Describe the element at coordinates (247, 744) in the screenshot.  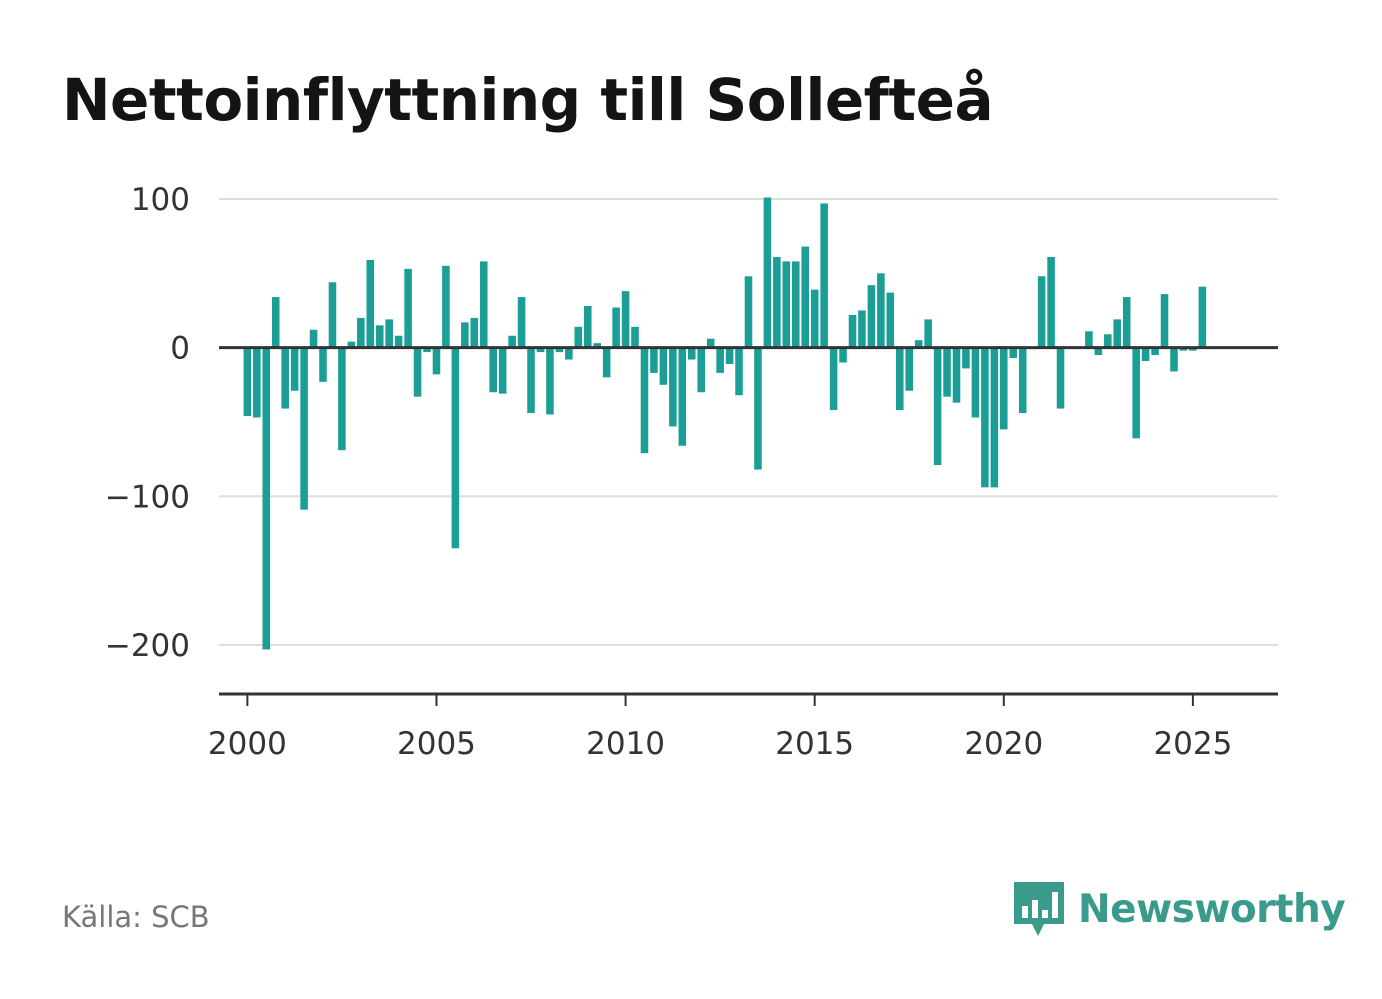
I see `x-tick-label: 2000` at that location.